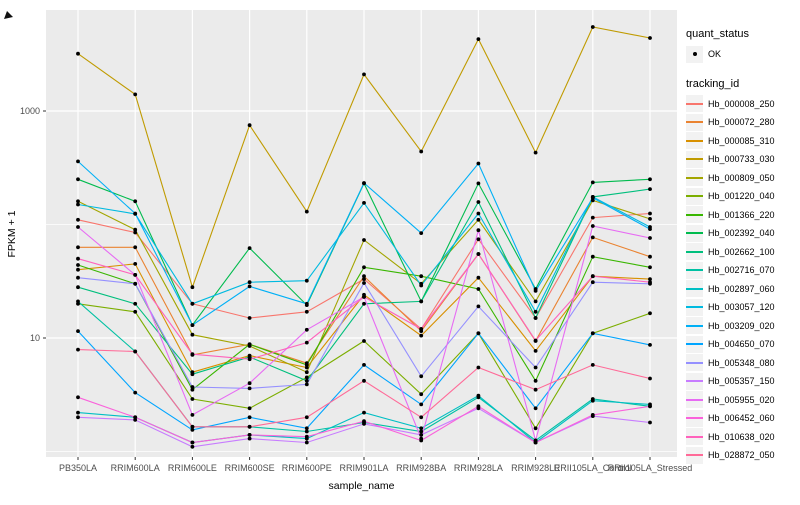 This screenshot has width=800, height=505. I want to click on legend-item-label: Hb_000008_250, so click(741, 103).